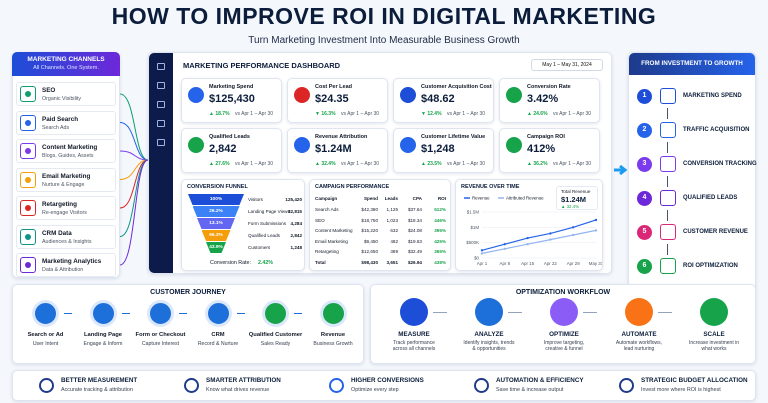 This screenshot has width=768, height=403. I want to click on table-cell: SEO, so click(320, 220).